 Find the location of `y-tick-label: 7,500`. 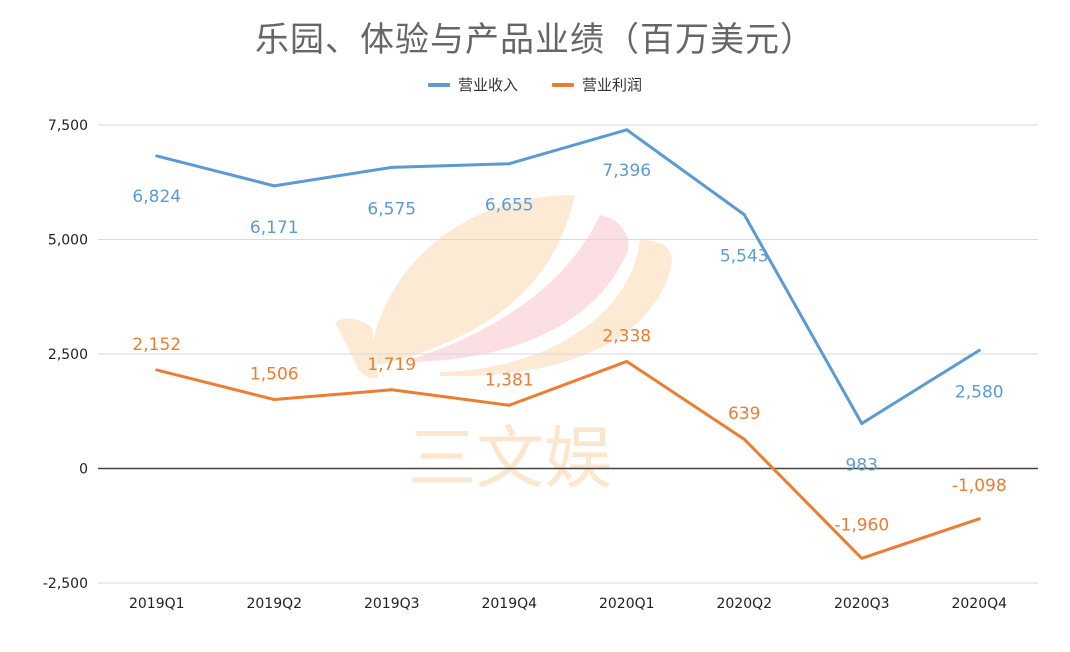

y-tick-label: 7,500 is located at coordinates (68, 126).